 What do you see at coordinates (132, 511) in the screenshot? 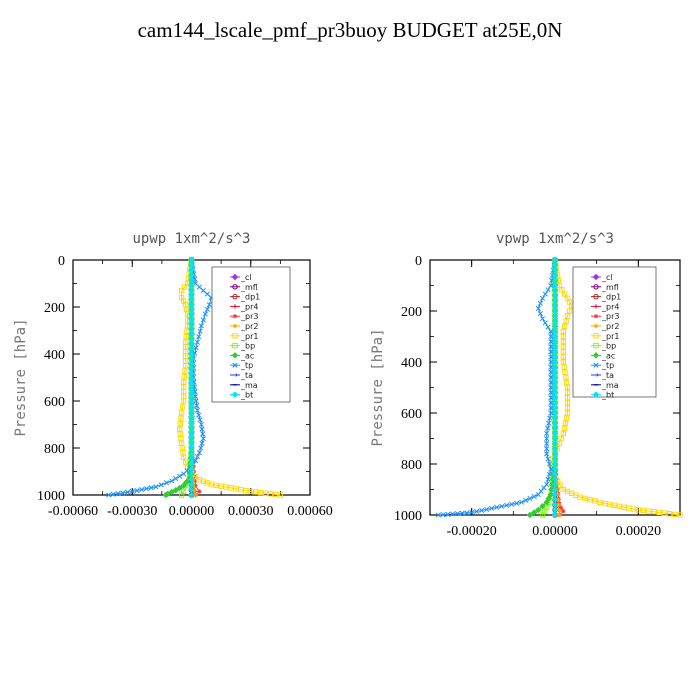
I see `x-tick-label: -0.00030` at bounding box center [132, 511].